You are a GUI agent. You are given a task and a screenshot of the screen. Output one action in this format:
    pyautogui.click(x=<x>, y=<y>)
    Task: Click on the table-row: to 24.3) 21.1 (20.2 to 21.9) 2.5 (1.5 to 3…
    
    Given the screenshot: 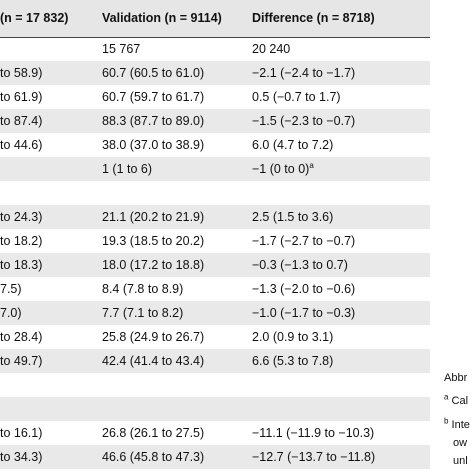 What is the action you would take?
    pyautogui.click(x=215, y=217)
    